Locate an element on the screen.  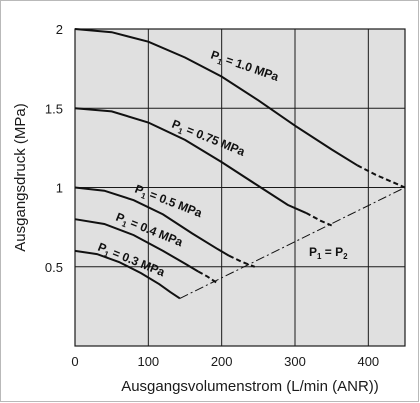
x-tick-label: 200 is located at coordinates (222, 361).